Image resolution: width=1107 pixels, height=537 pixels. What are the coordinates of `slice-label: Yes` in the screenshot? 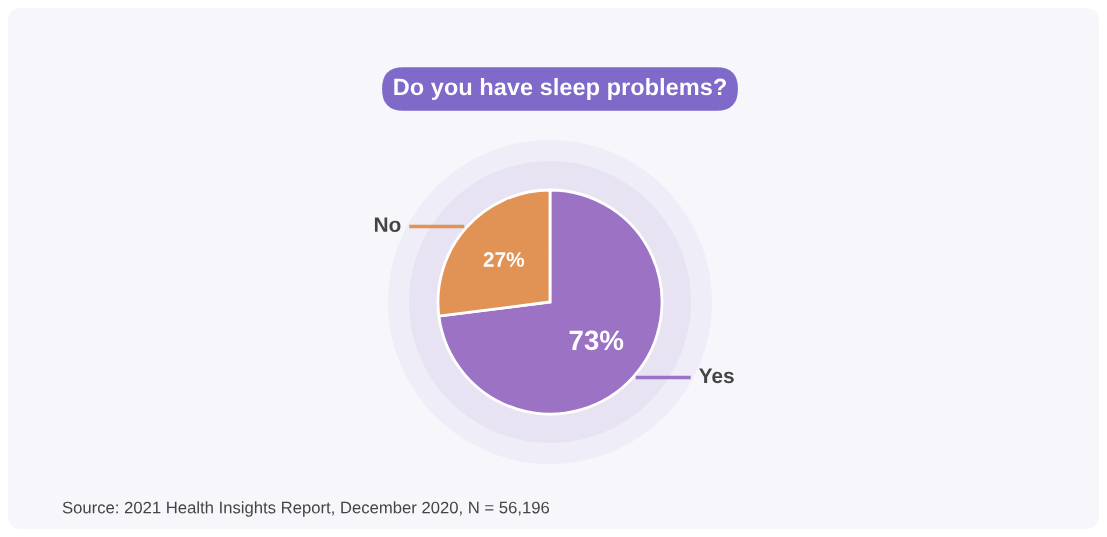 It's located at (716, 376).